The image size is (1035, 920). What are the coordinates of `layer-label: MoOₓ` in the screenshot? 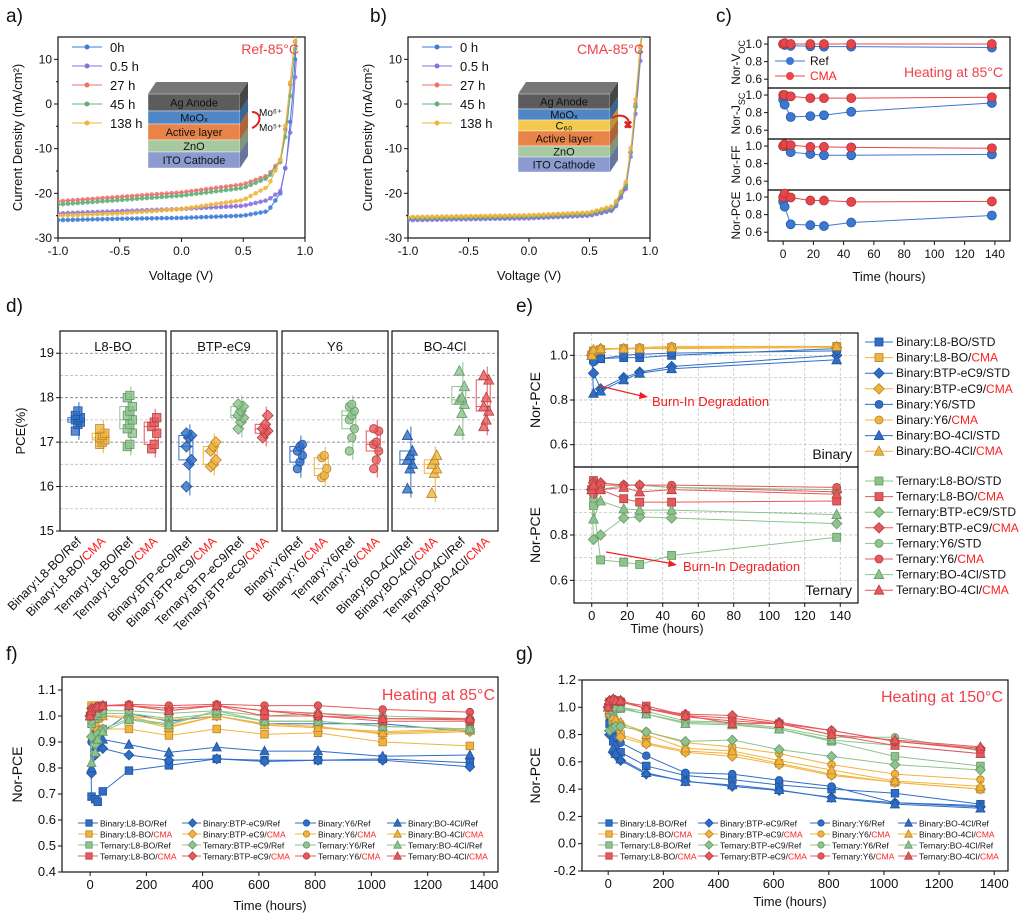 It's located at (564, 116).